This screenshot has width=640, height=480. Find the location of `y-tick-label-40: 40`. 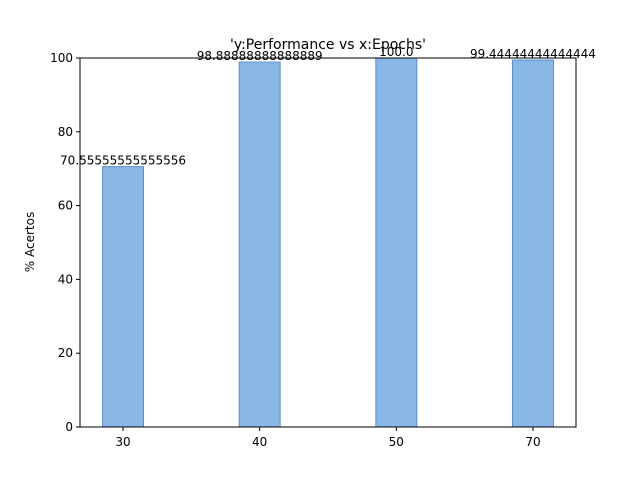

y-tick-label-40: 40 is located at coordinates (65, 279).